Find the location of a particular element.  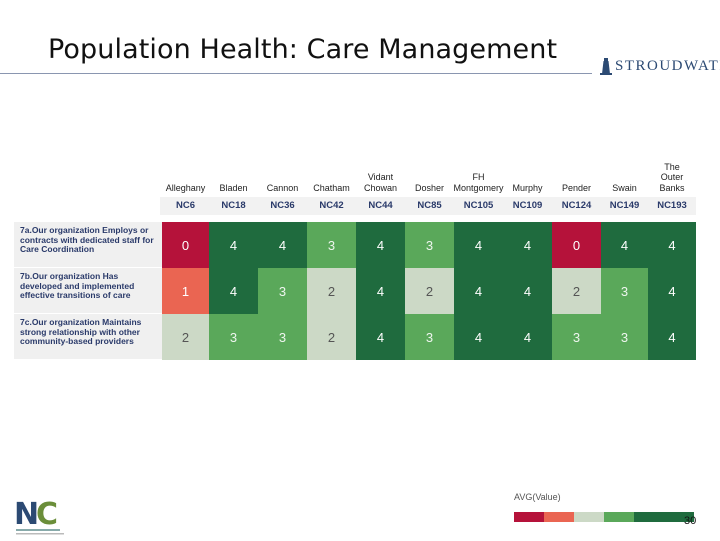

stroudwater-logo: STROUDWATER is located at coordinates (660, 66).